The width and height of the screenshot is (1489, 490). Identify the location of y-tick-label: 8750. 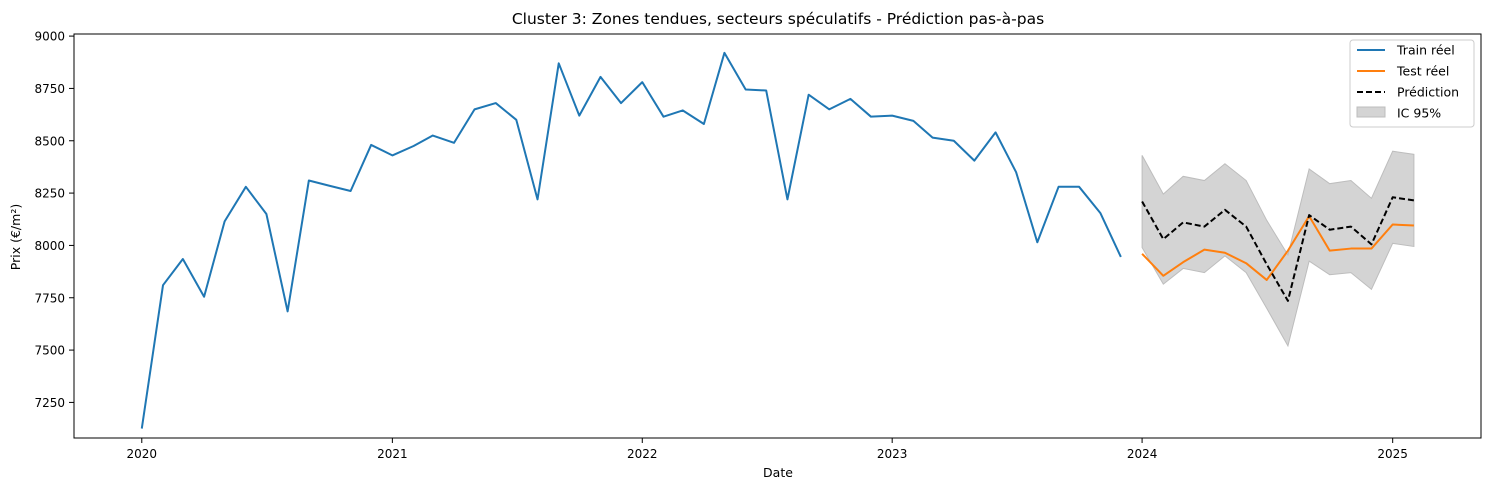
(49, 89).